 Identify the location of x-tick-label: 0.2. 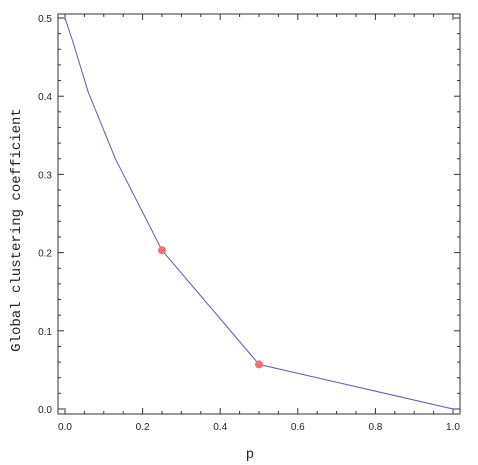
(143, 427).